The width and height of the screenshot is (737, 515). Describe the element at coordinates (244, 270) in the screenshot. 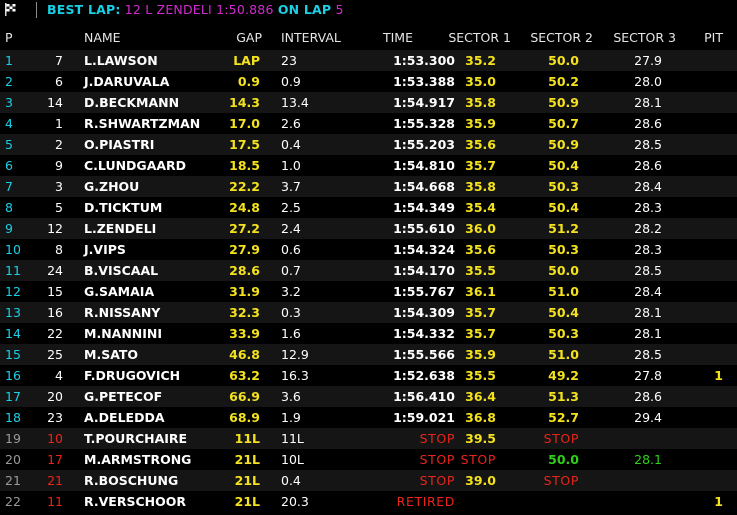

I see `cell-gap: 28.6` at that location.